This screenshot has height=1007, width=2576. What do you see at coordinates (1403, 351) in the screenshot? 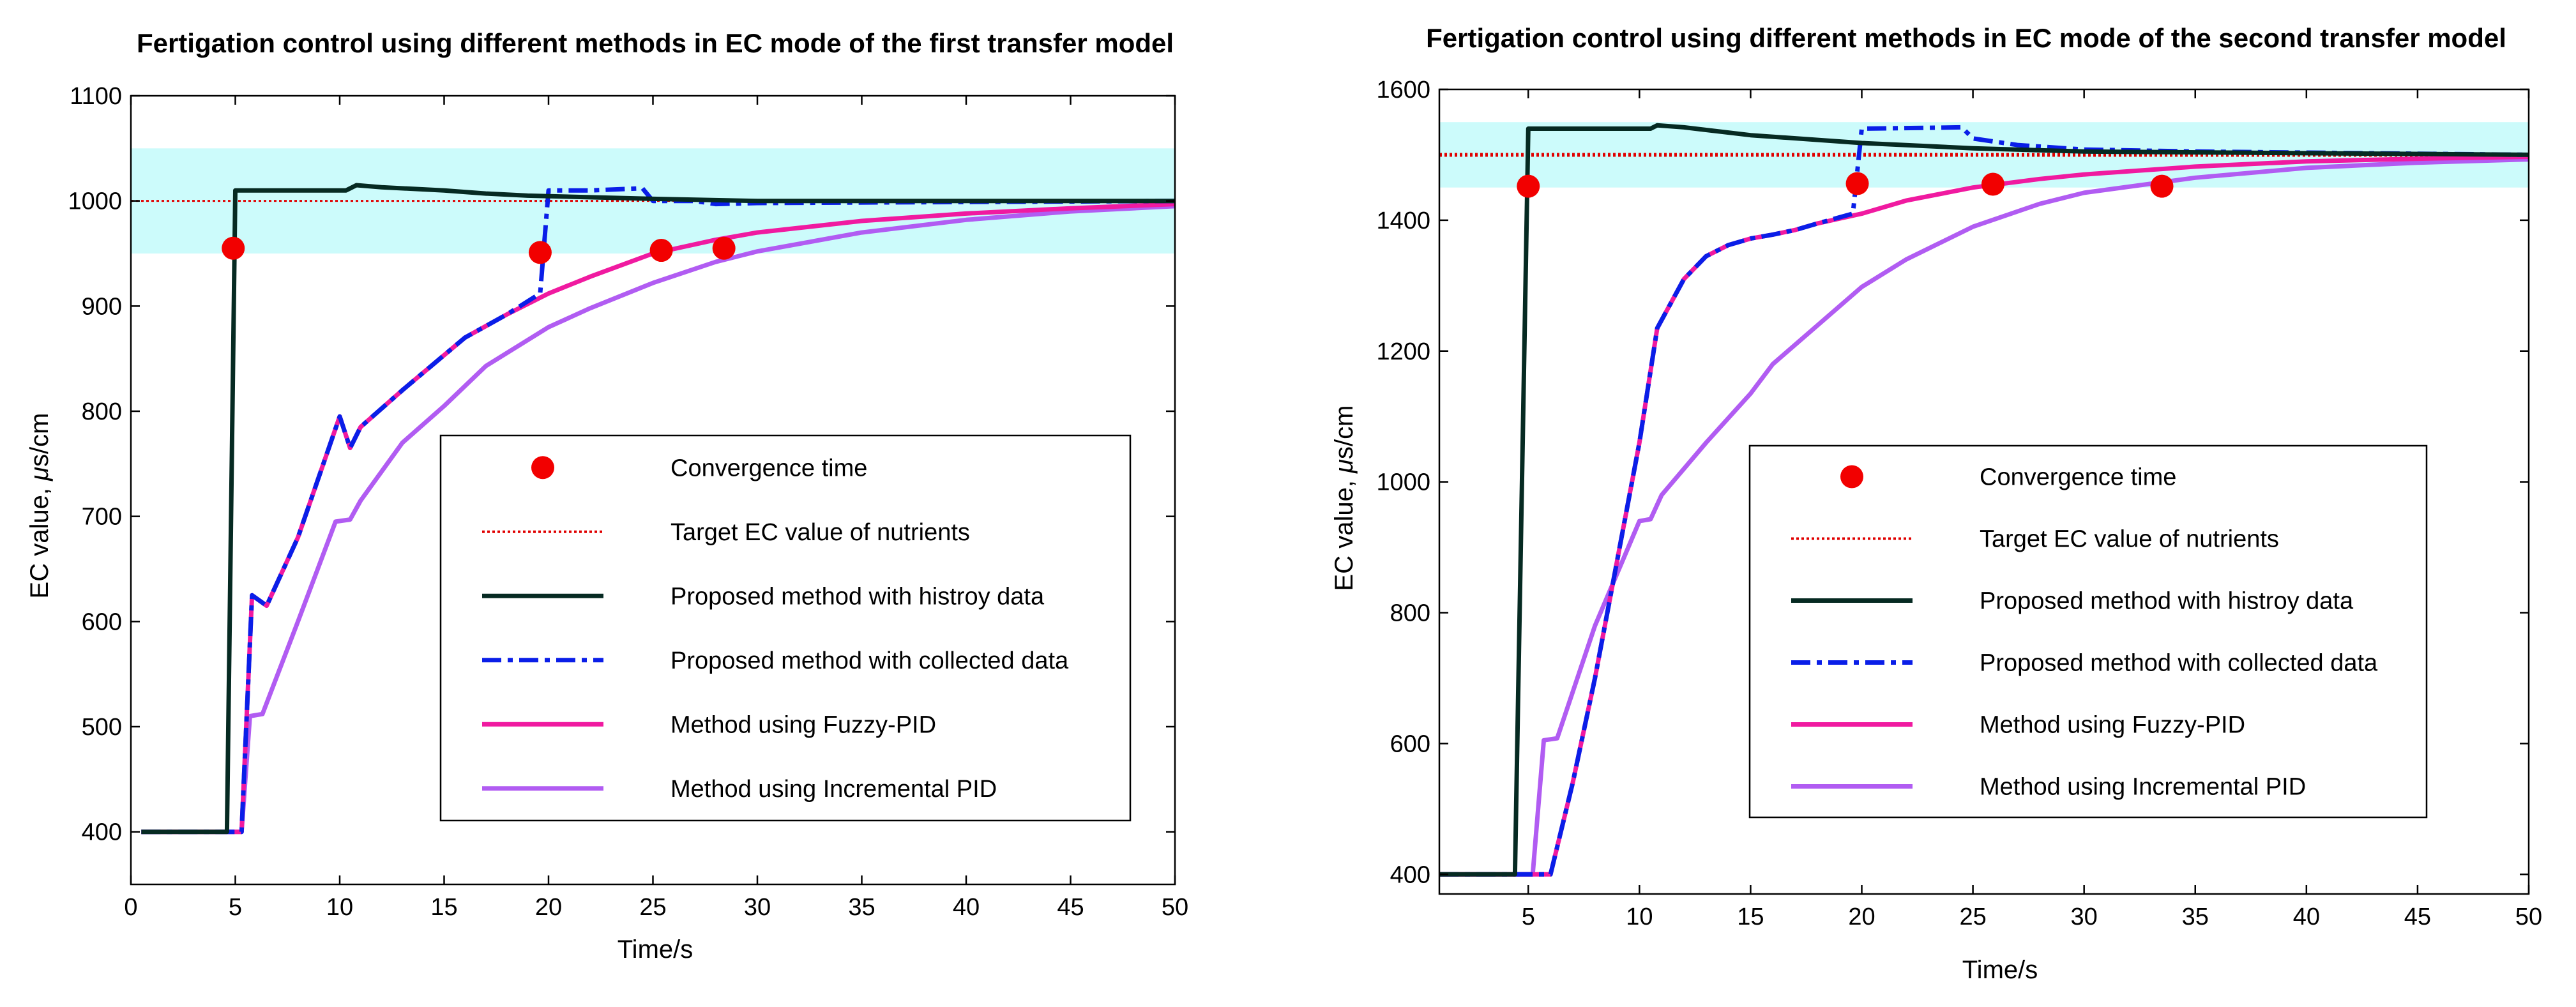
I see `y-tick-label: 1200` at bounding box center [1403, 351].